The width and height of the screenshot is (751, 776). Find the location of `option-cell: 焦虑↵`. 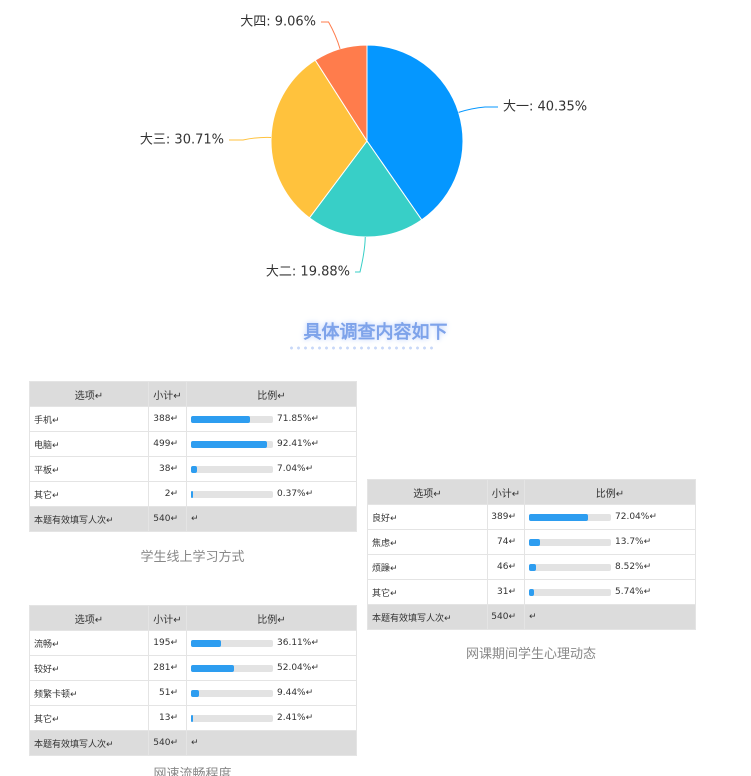

option-cell: 焦虑↵ is located at coordinates (428, 542).